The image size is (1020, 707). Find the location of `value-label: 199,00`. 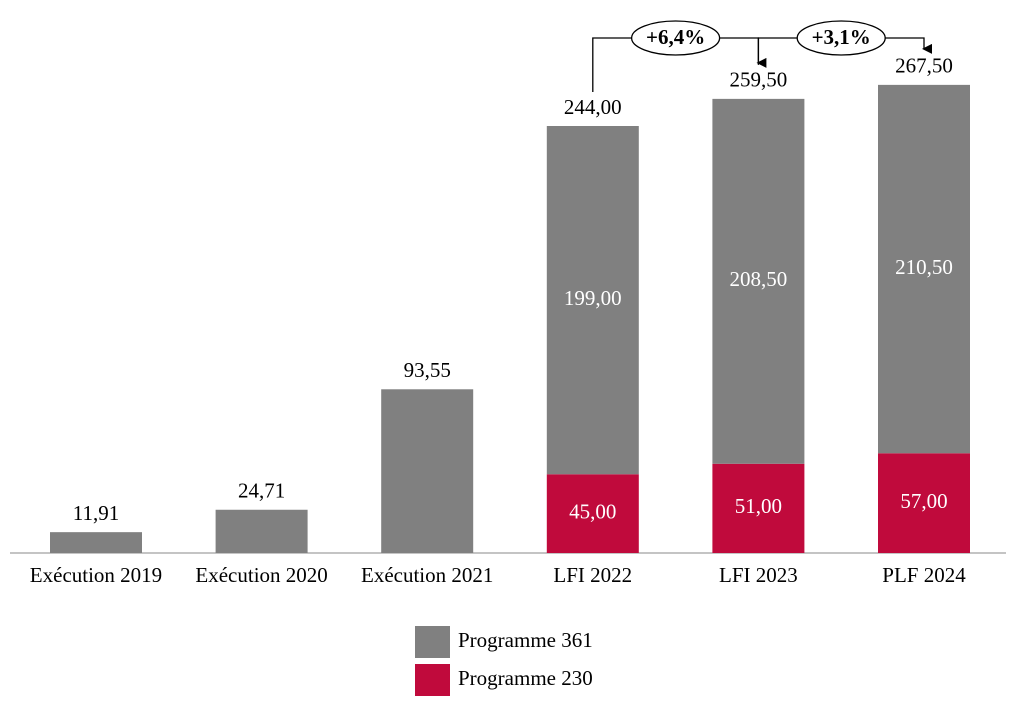

value-label: 199,00 is located at coordinates (593, 298).